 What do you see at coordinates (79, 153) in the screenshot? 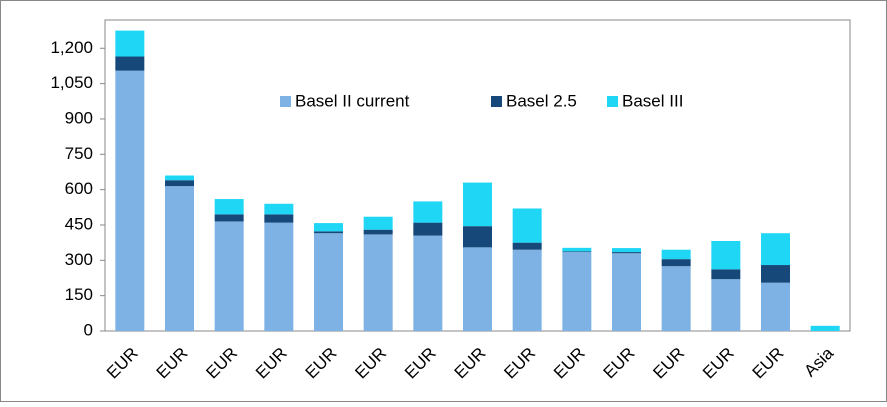
I see `y-tick-label: 750` at bounding box center [79, 153].